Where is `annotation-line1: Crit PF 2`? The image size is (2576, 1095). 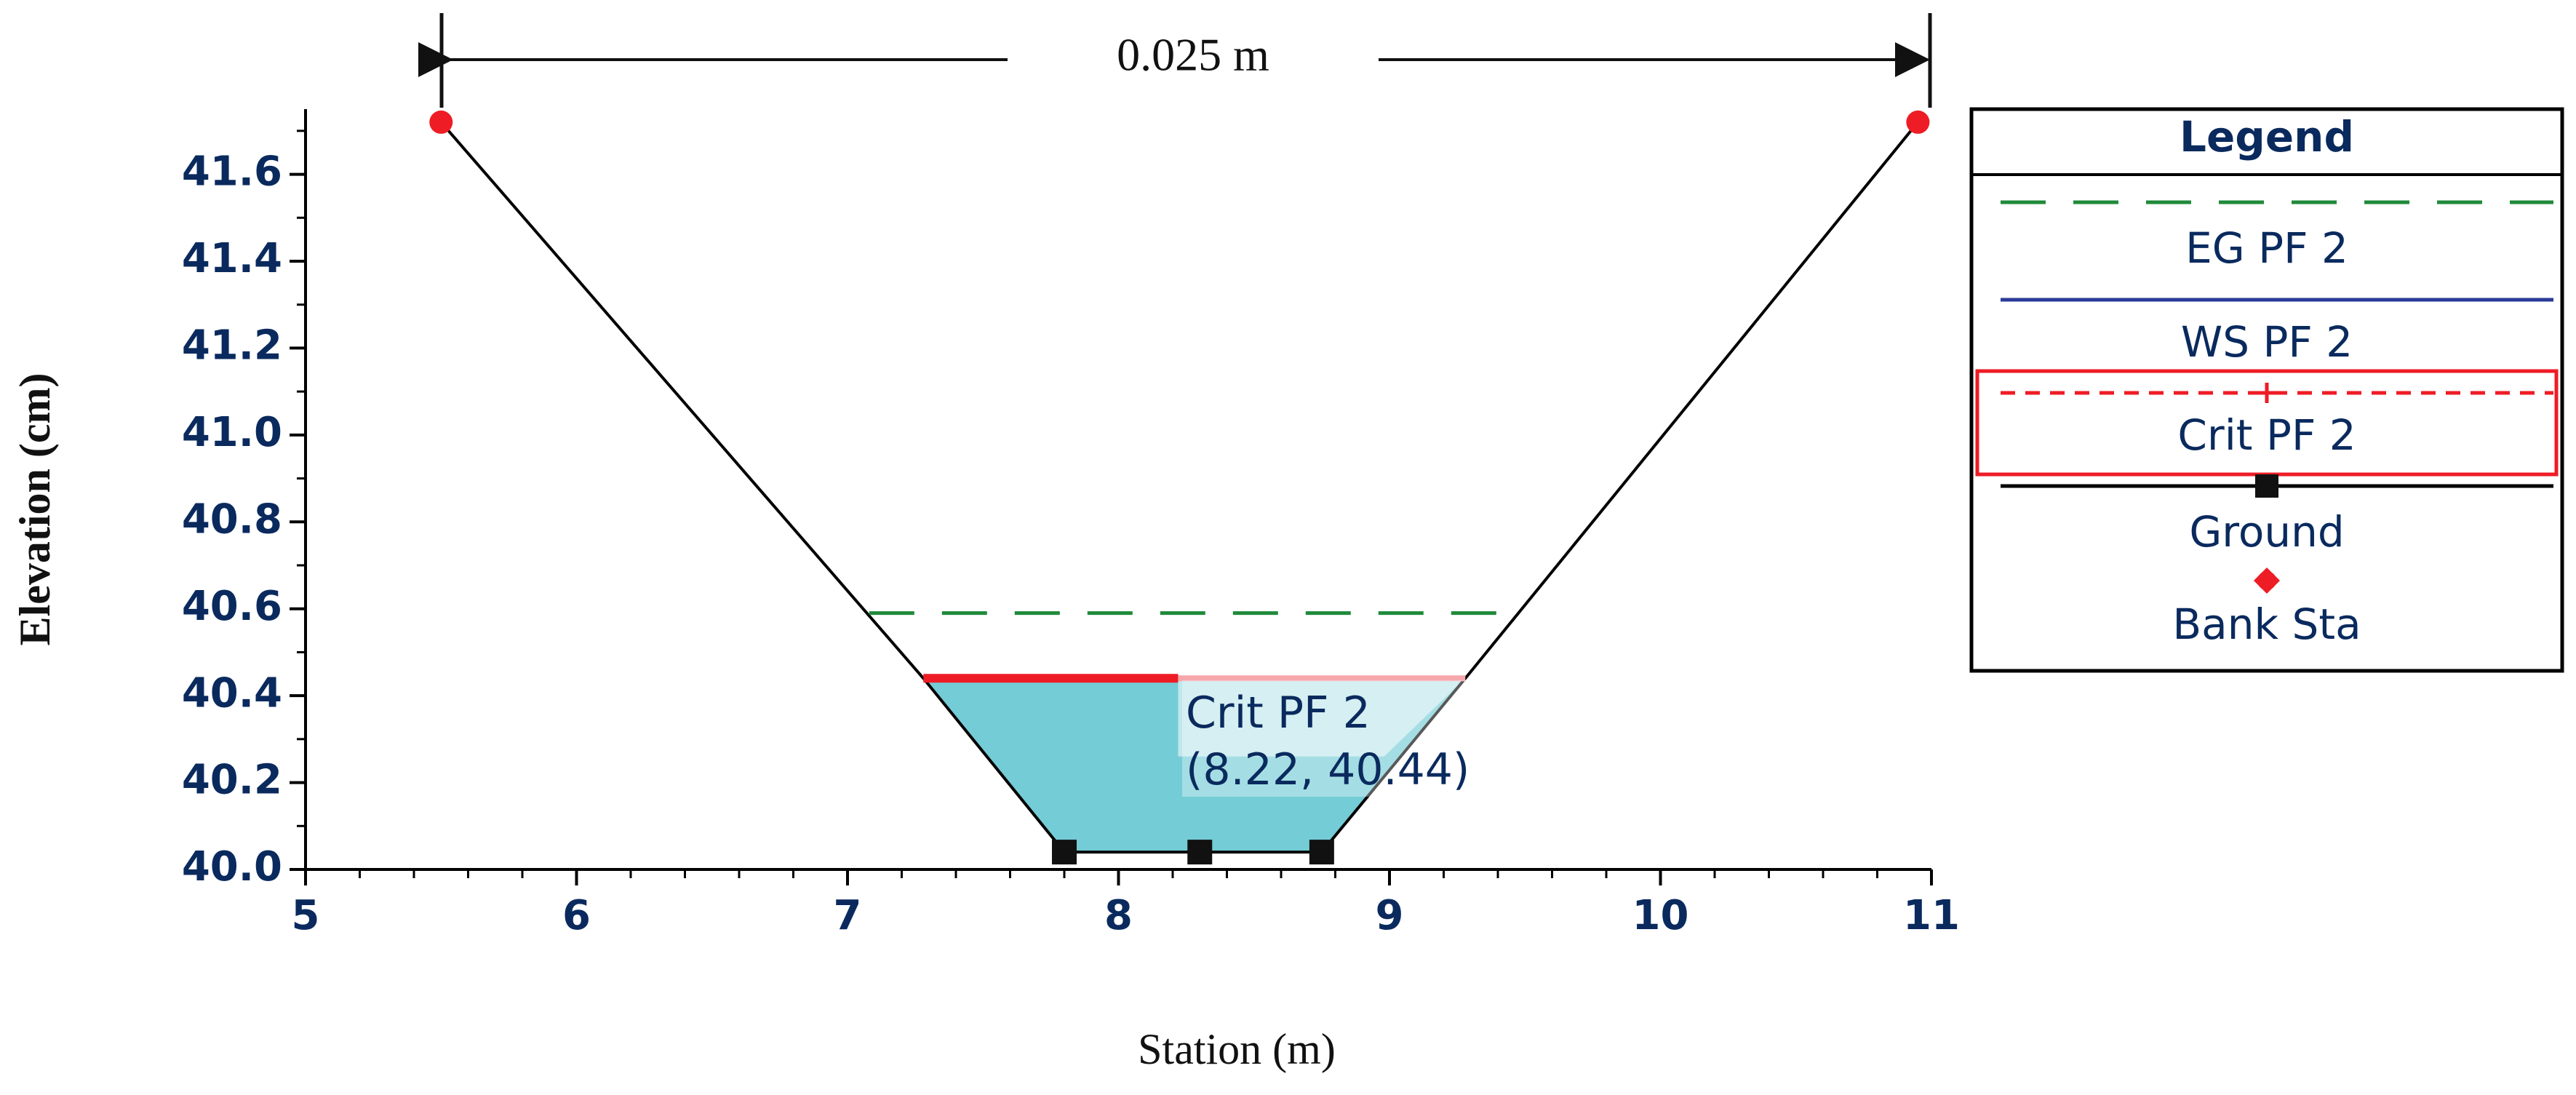
annotation-line1: Crit PF 2 is located at coordinates (1278, 713).